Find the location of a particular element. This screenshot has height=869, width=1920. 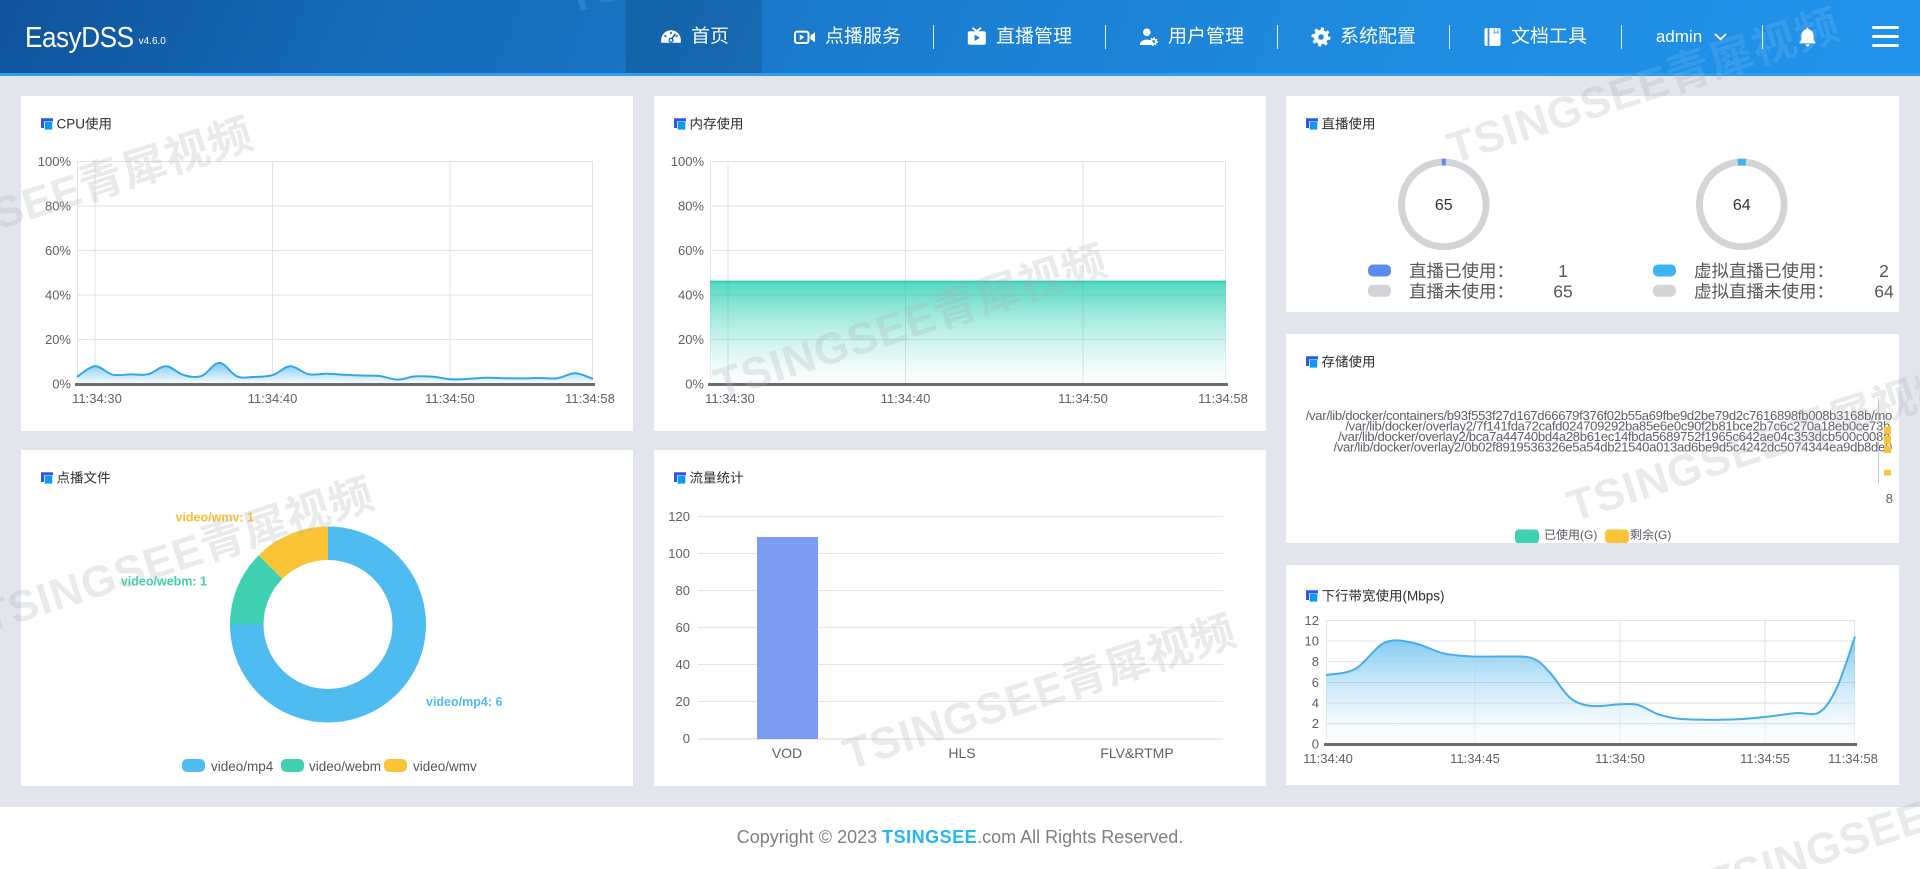

svg-text: 11:34:45 is located at coordinates (1475, 758).